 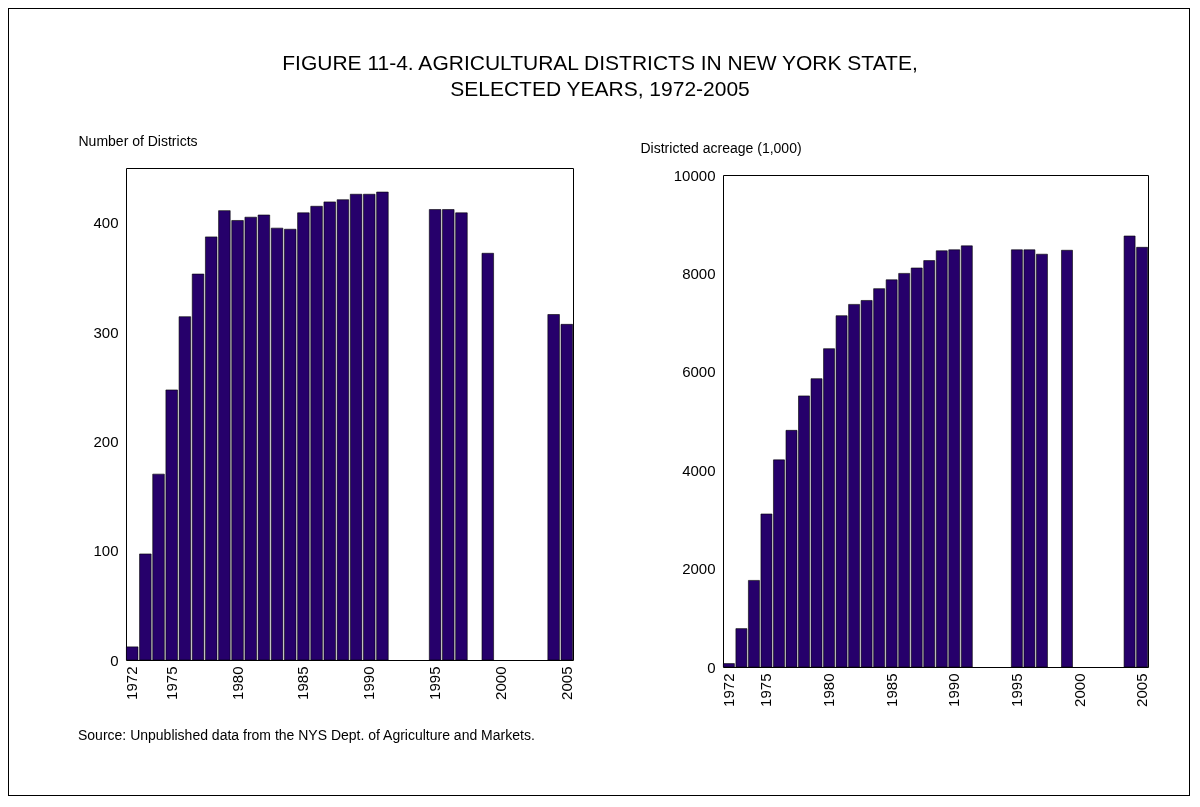 I want to click on y-axis-title: Districted acreage (1,000), so click(x=721, y=147).